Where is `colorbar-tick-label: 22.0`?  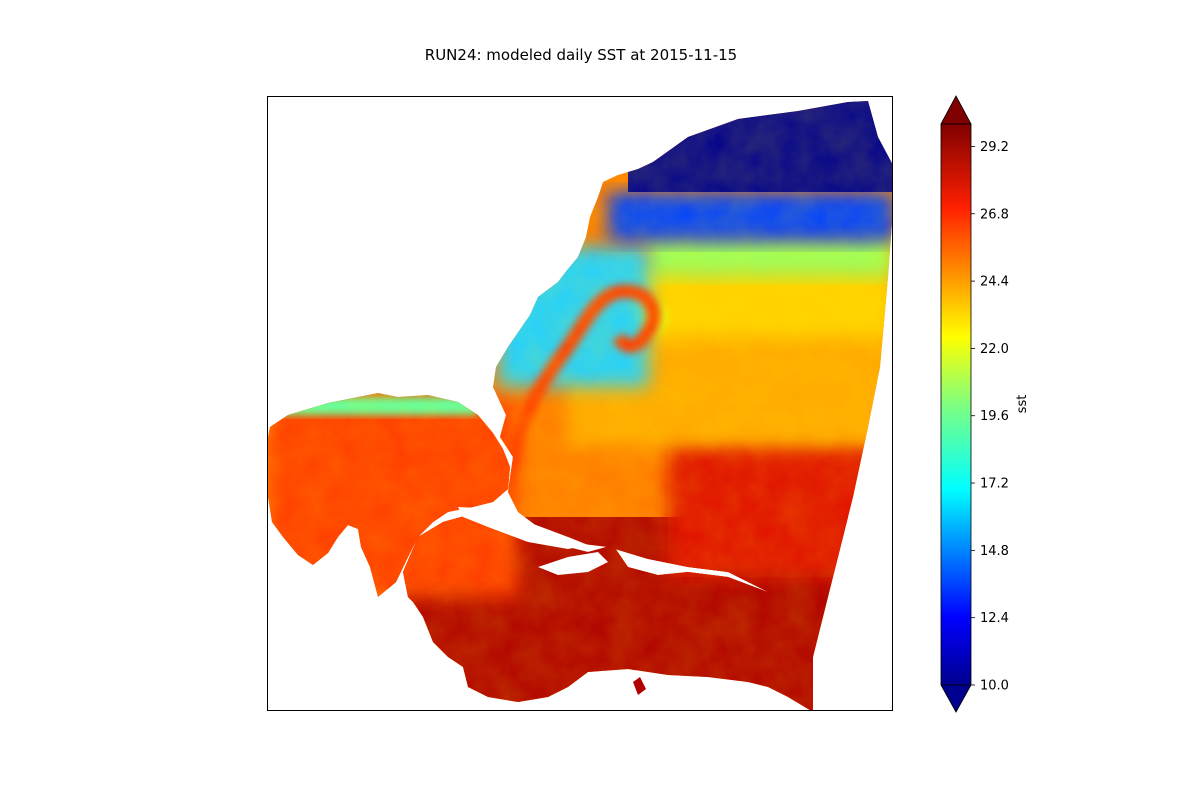 colorbar-tick-label: 22.0 is located at coordinates (994, 349).